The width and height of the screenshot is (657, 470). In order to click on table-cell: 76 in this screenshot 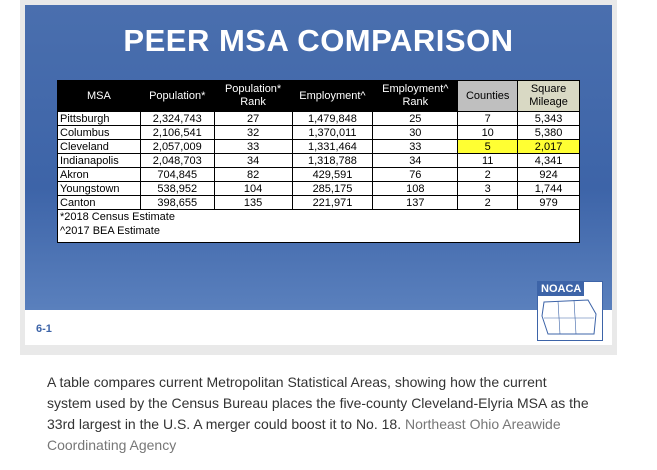, I will do `click(415, 174)`.